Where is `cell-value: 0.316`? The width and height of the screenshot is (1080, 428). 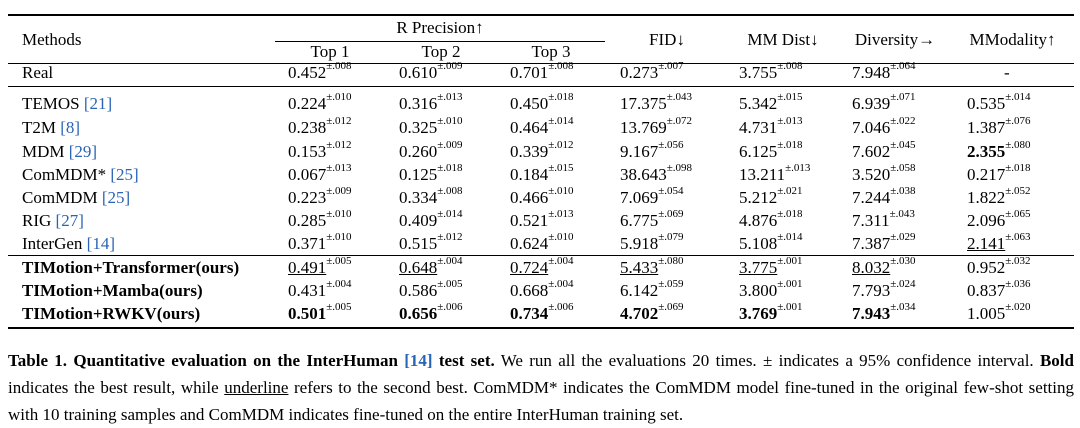
cell-value: 0.316 is located at coordinates (418, 103).